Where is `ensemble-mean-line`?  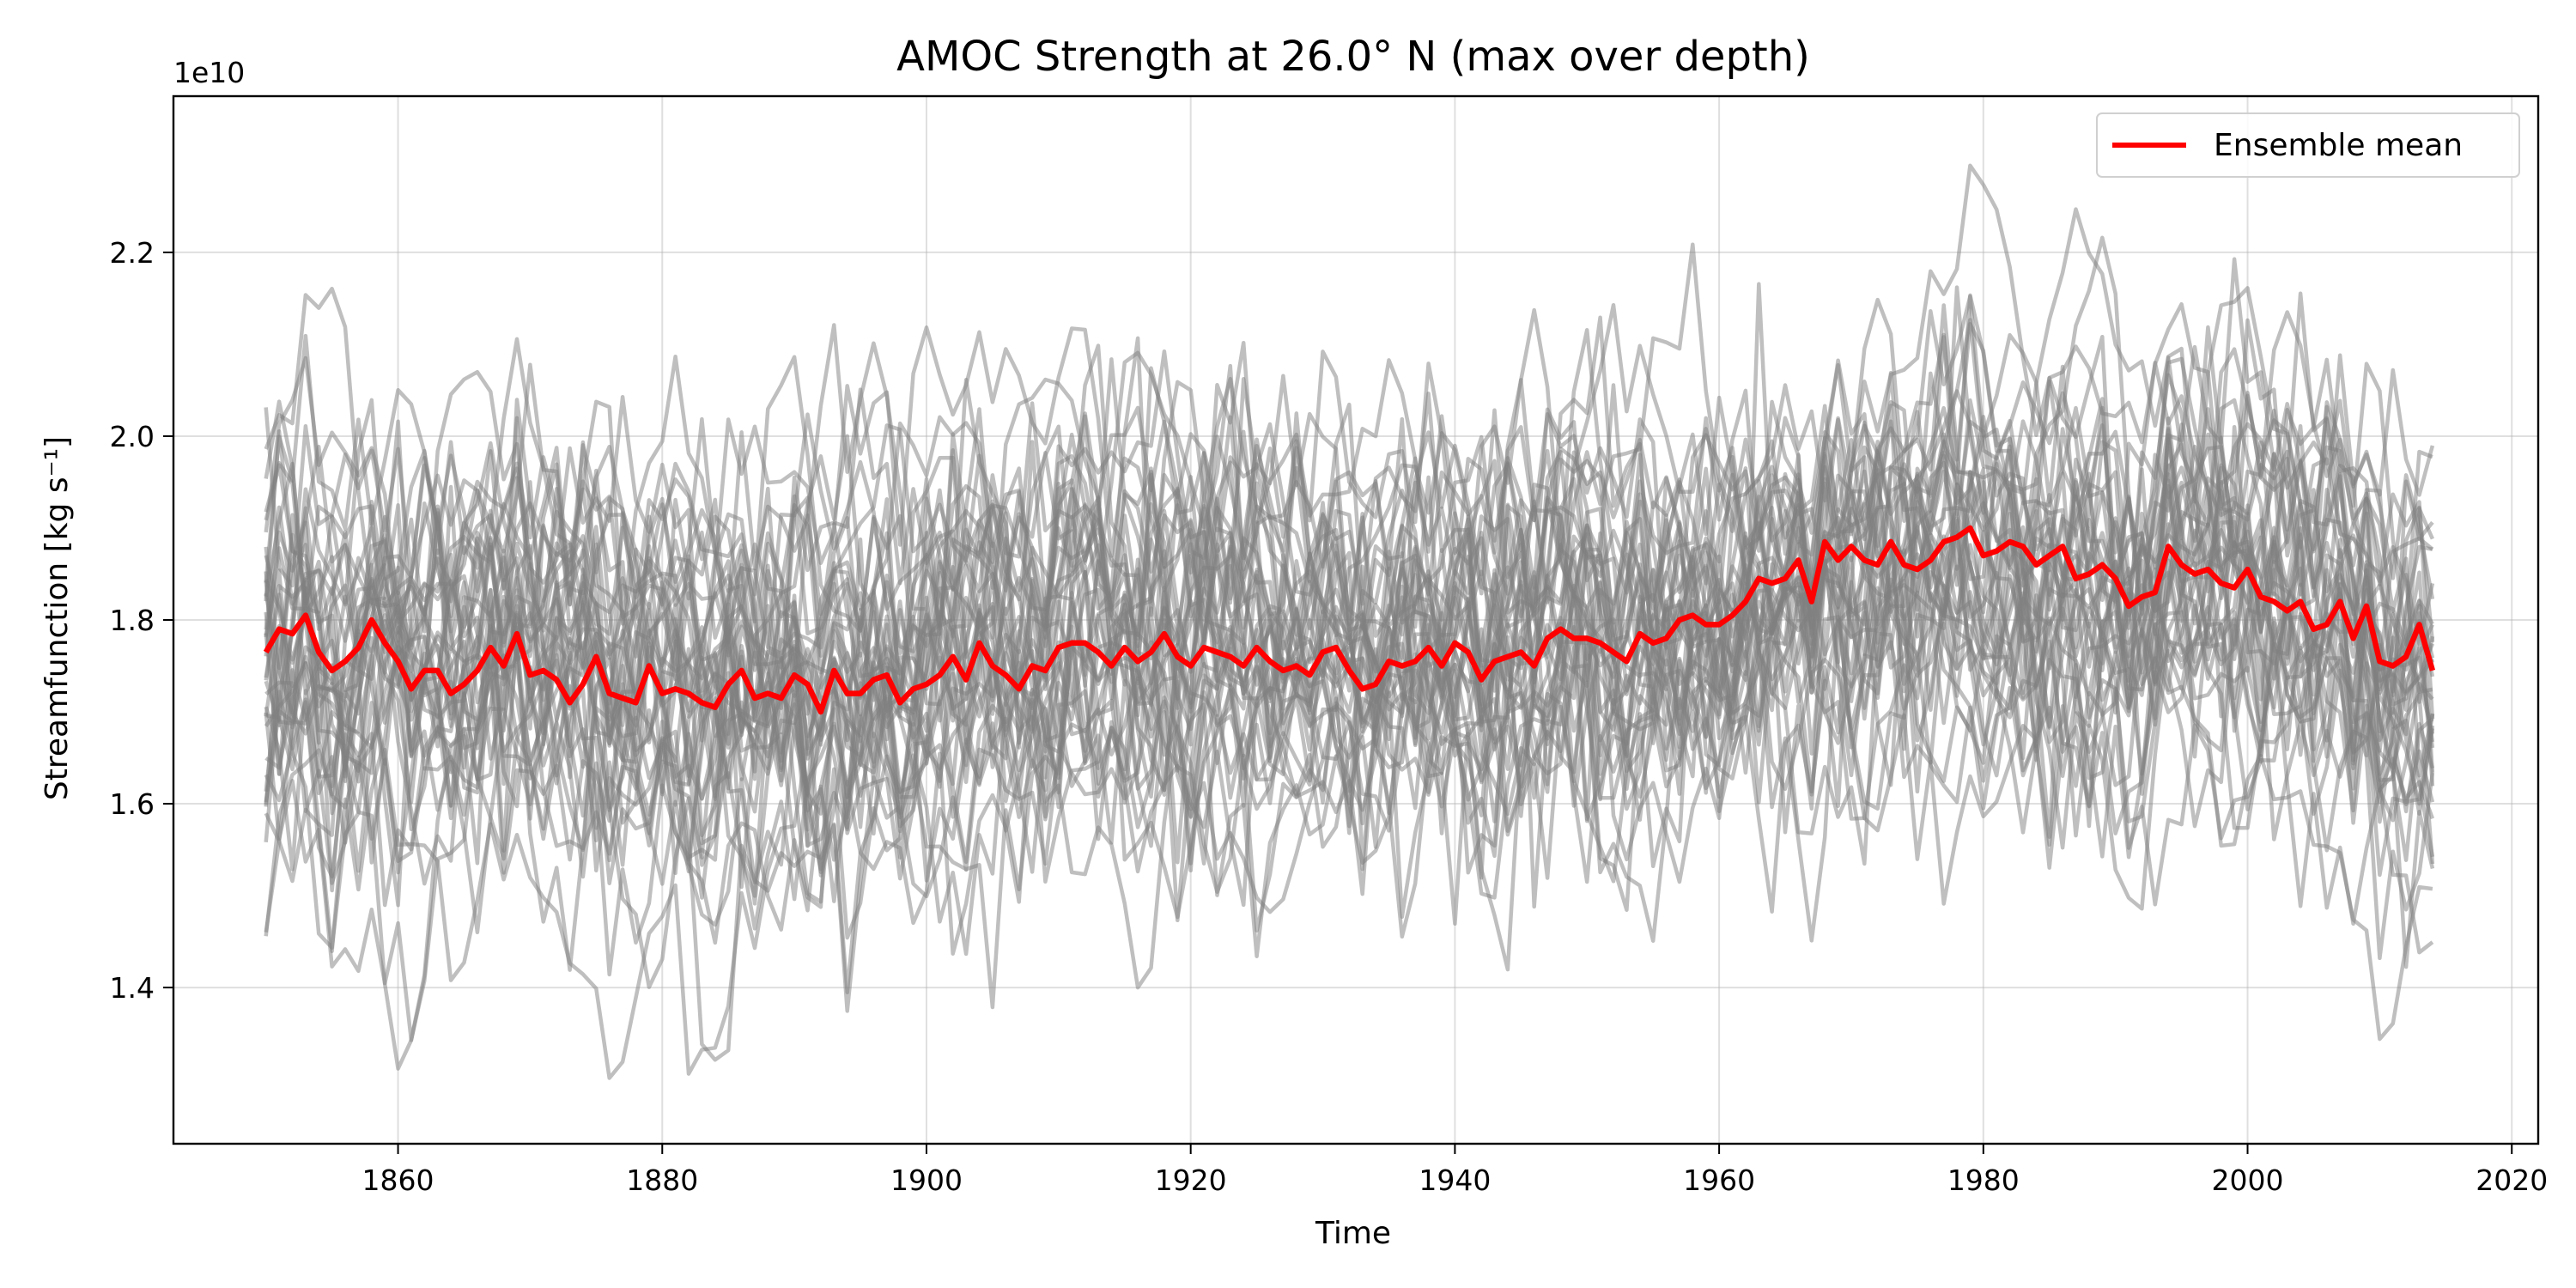
ensemble-mean-line is located at coordinates (1349, 620).